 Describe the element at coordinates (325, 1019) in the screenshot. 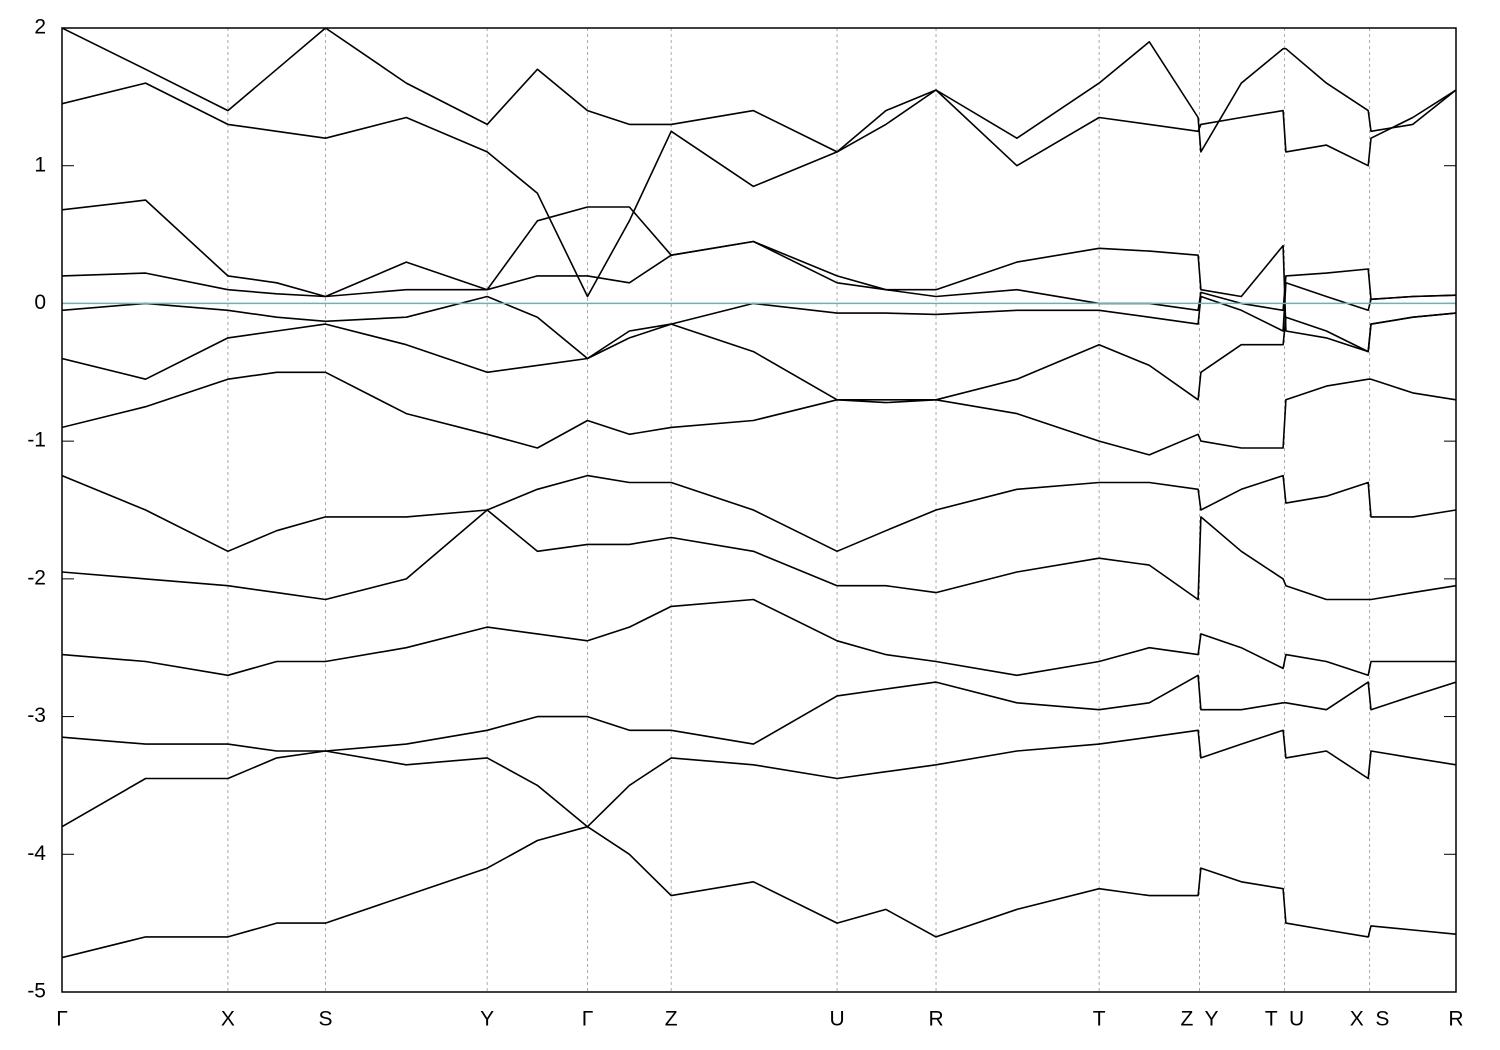

I see `x-tick-label: S` at that location.